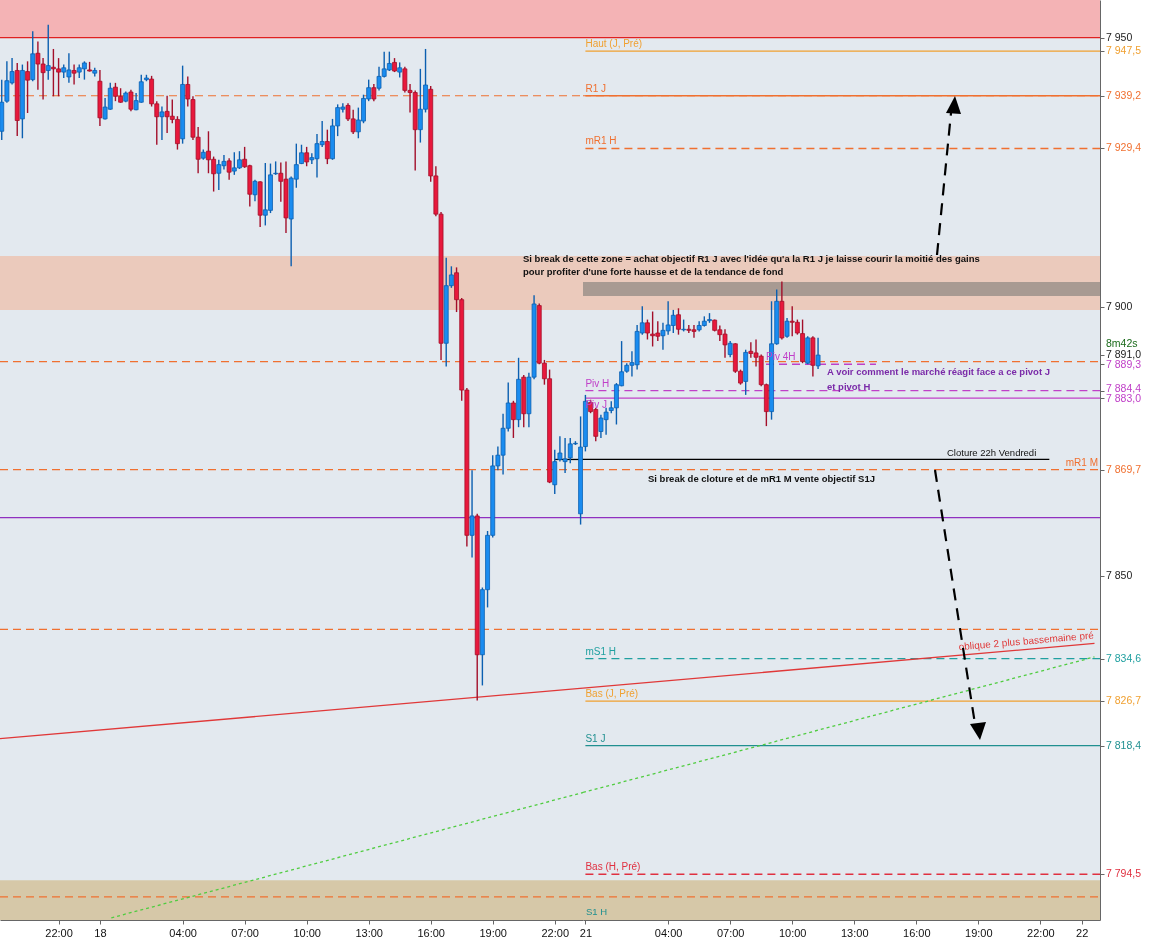  What do you see at coordinates (1122, 342) in the screenshot?
I see `text: 8m42s` at bounding box center [1122, 342].